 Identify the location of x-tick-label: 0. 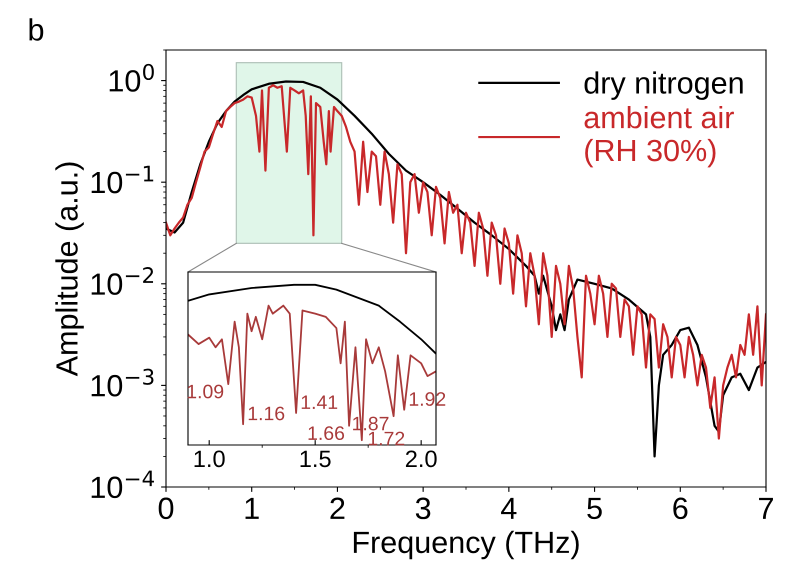
(166, 509).